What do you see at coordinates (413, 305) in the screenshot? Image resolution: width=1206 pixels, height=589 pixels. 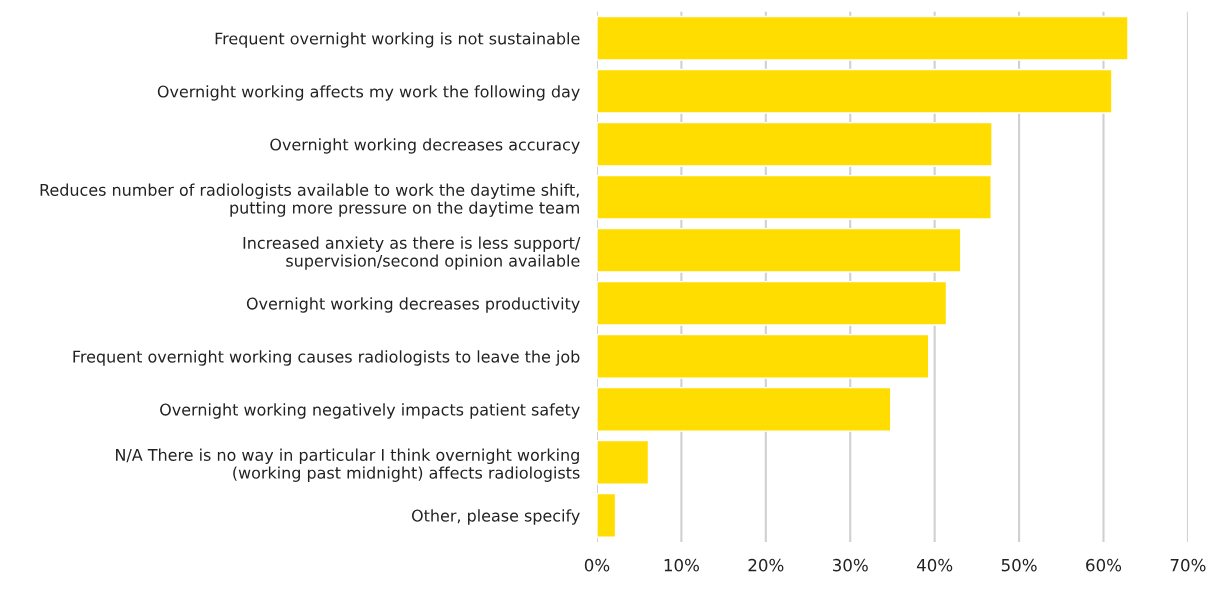 I see `y-tick-label: Overnight working decreases productivity` at bounding box center [413, 305].